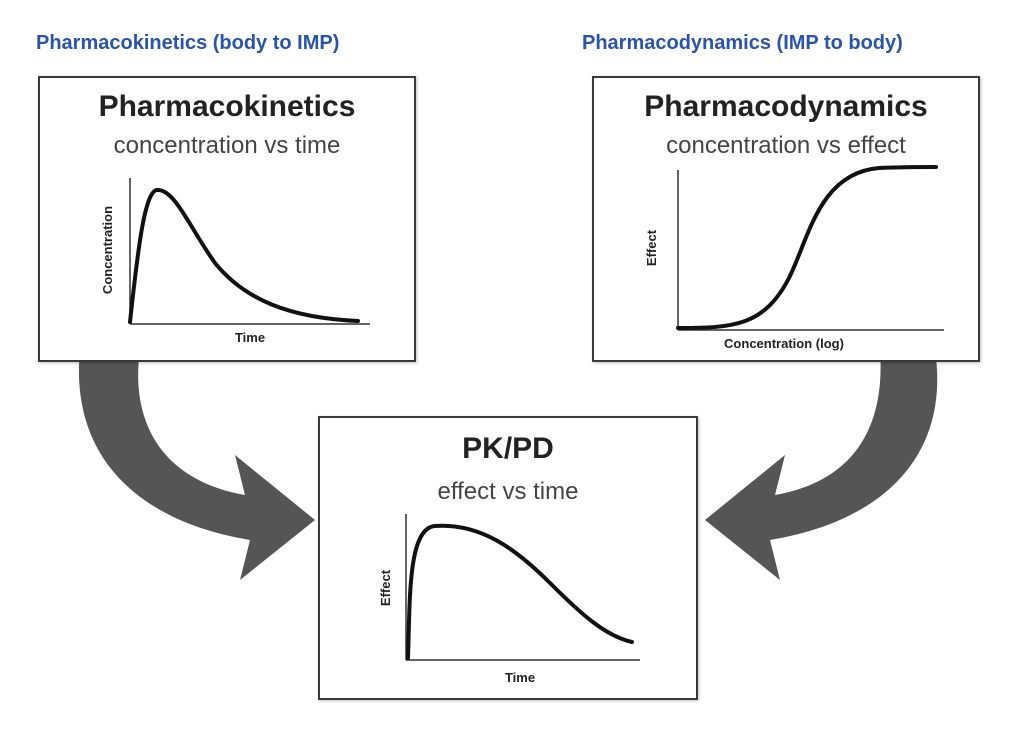  I want to click on pk-x-axis-label: Time, so click(250, 337).